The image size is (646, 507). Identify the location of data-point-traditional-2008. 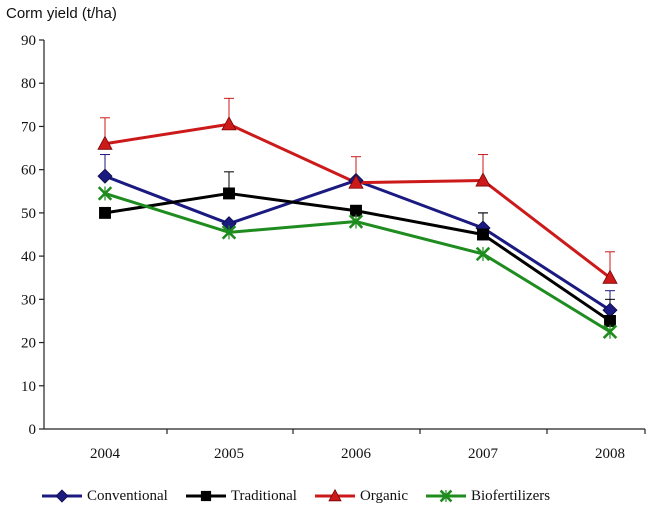
(610, 320).